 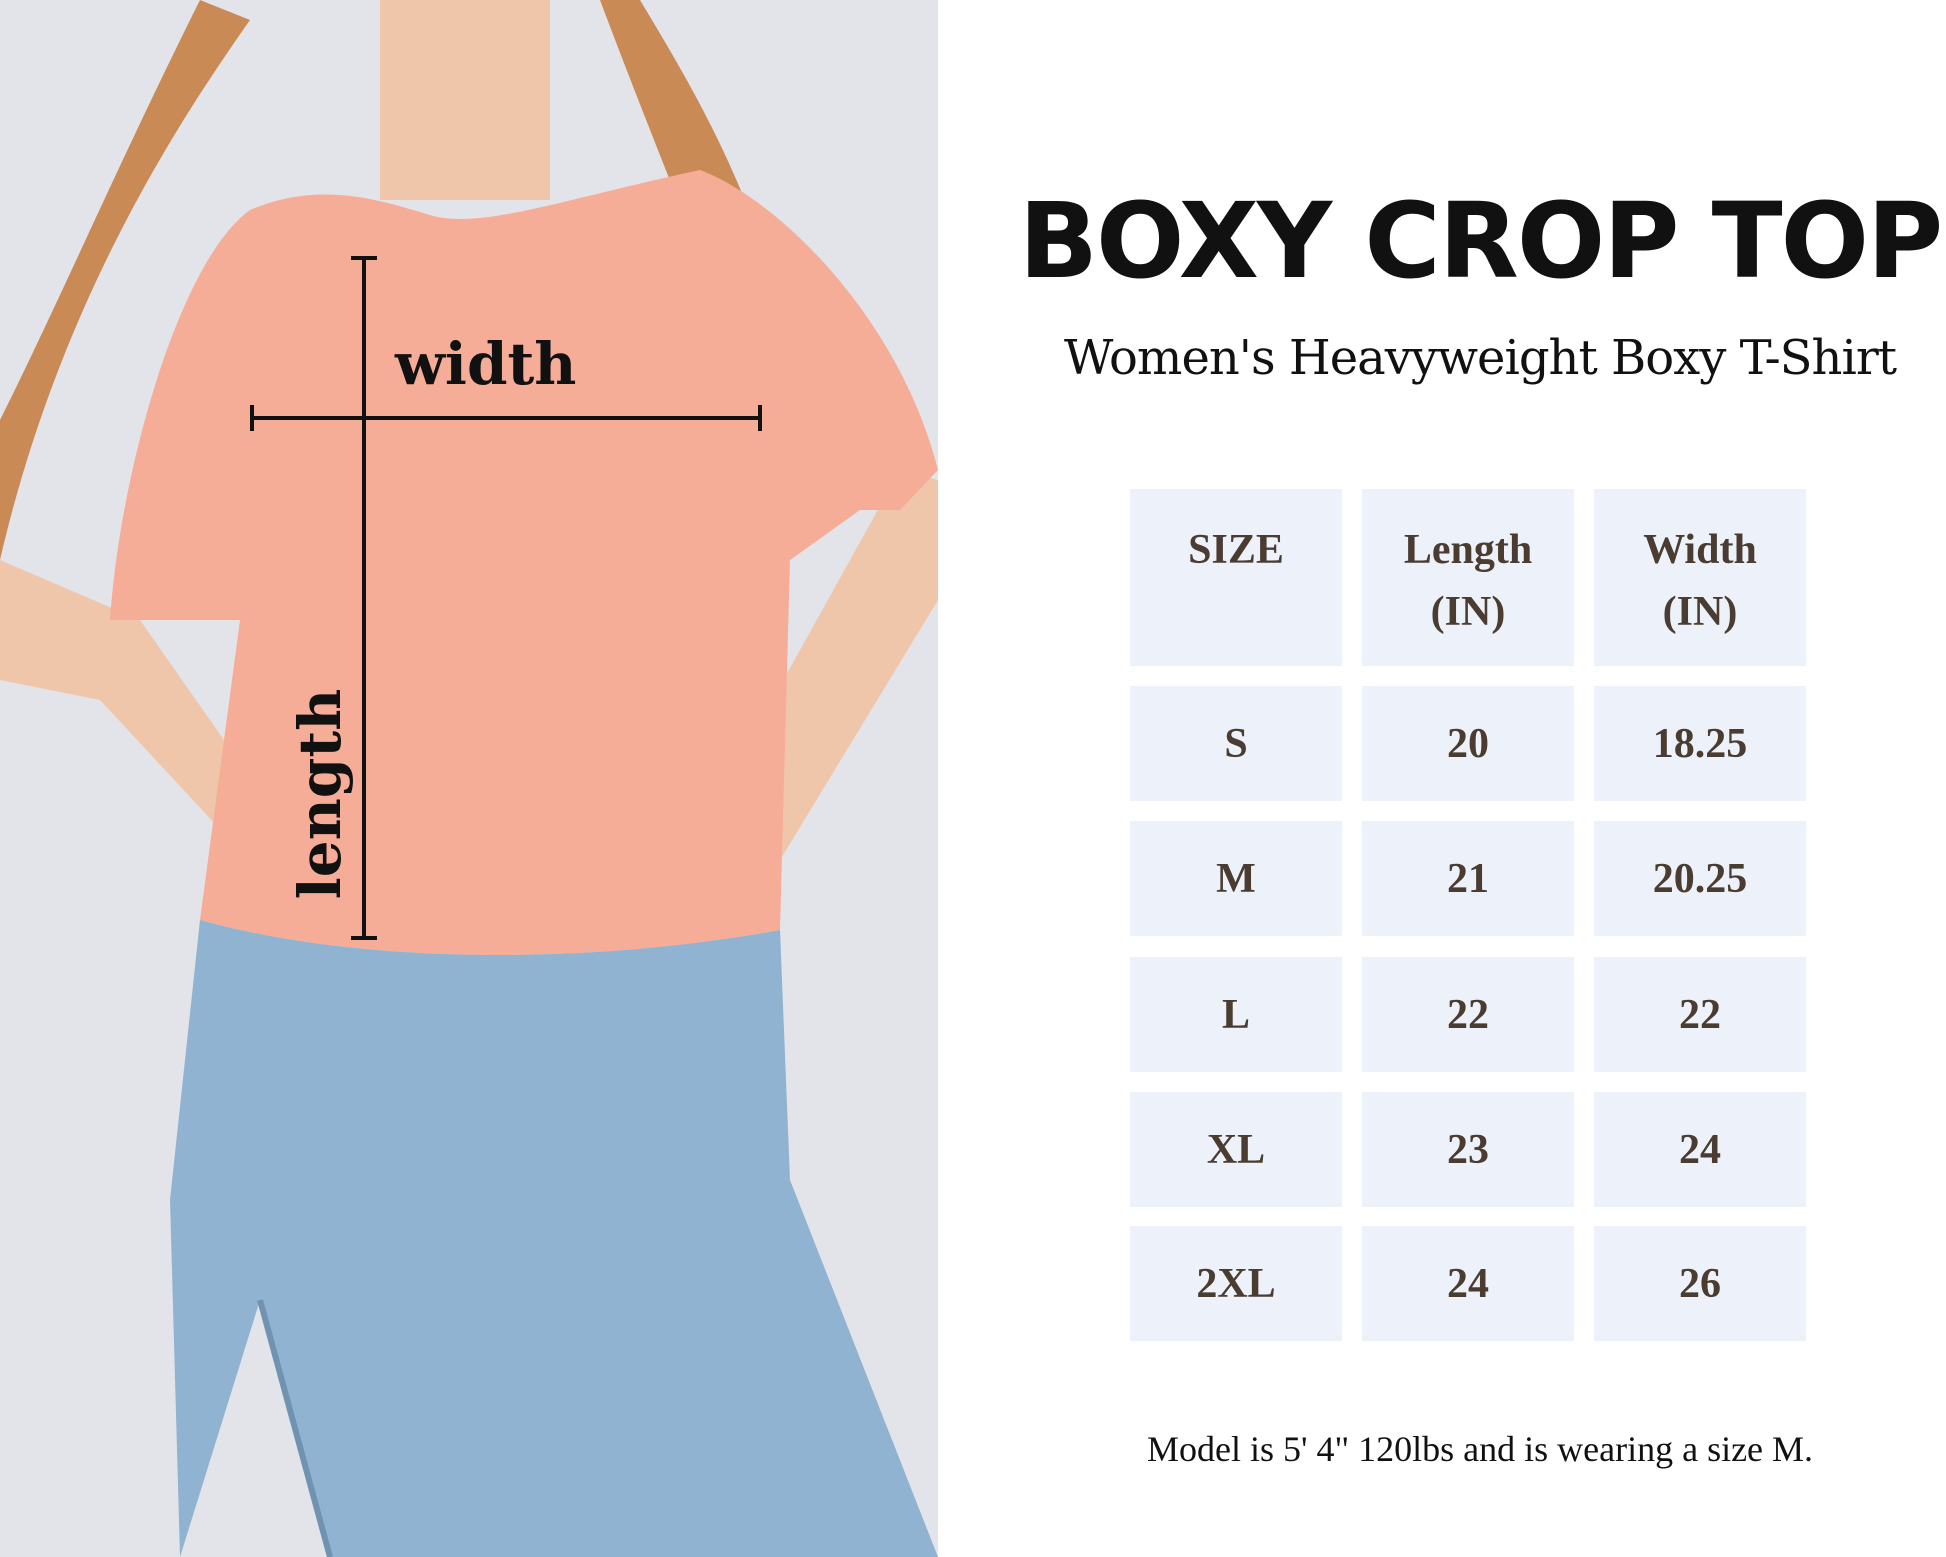 What do you see at coordinates (1700, 743) in the screenshot?
I see `table-cell: 18.25` at bounding box center [1700, 743].